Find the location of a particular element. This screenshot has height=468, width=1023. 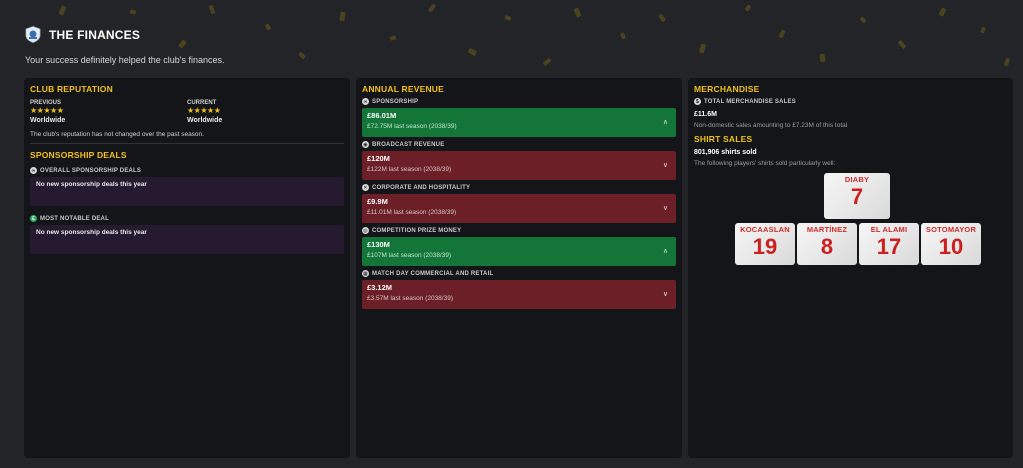

shirt-player-name: MARTÍNEZ is located at coordinates (827, 229).